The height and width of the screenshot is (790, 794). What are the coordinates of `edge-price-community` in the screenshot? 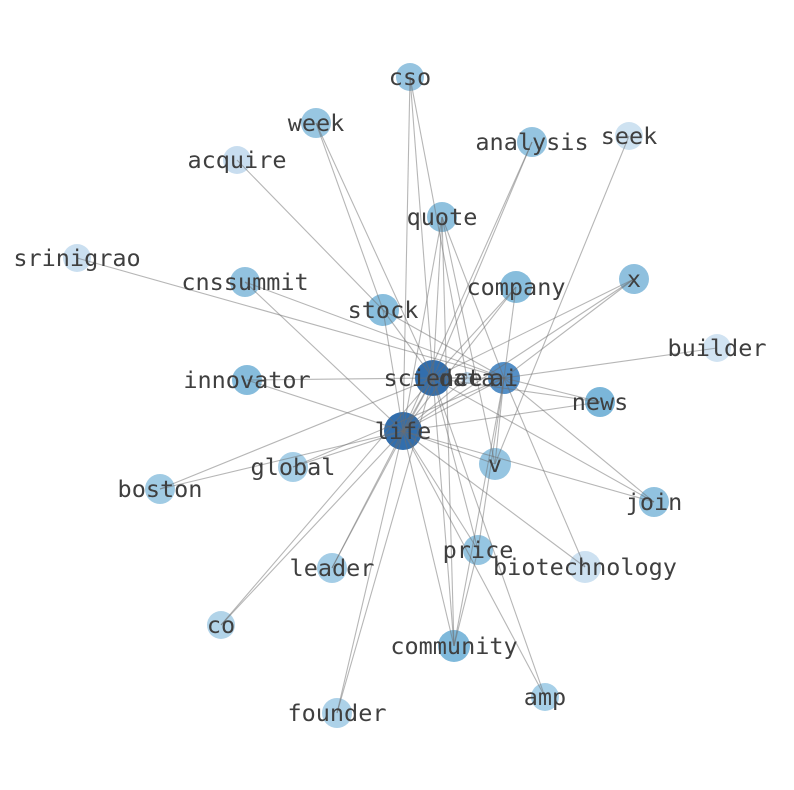 It's located at (466, 598).